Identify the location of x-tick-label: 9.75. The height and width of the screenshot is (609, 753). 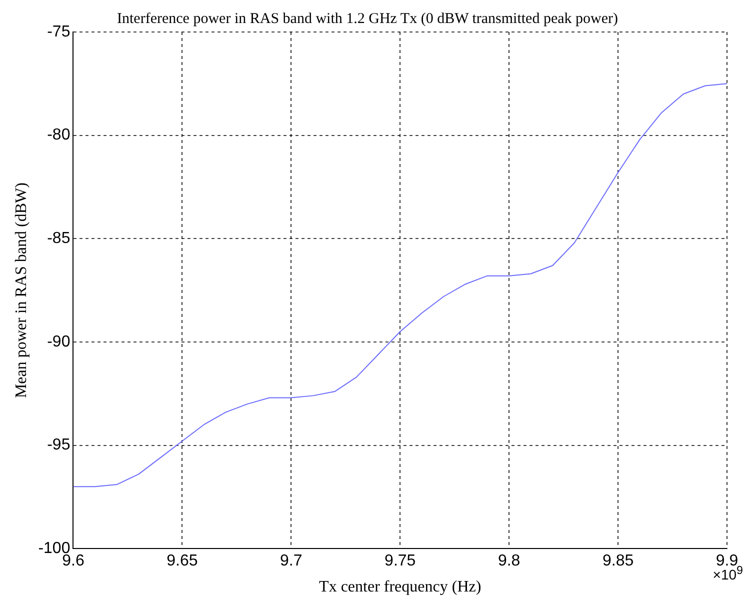
(400, 561).